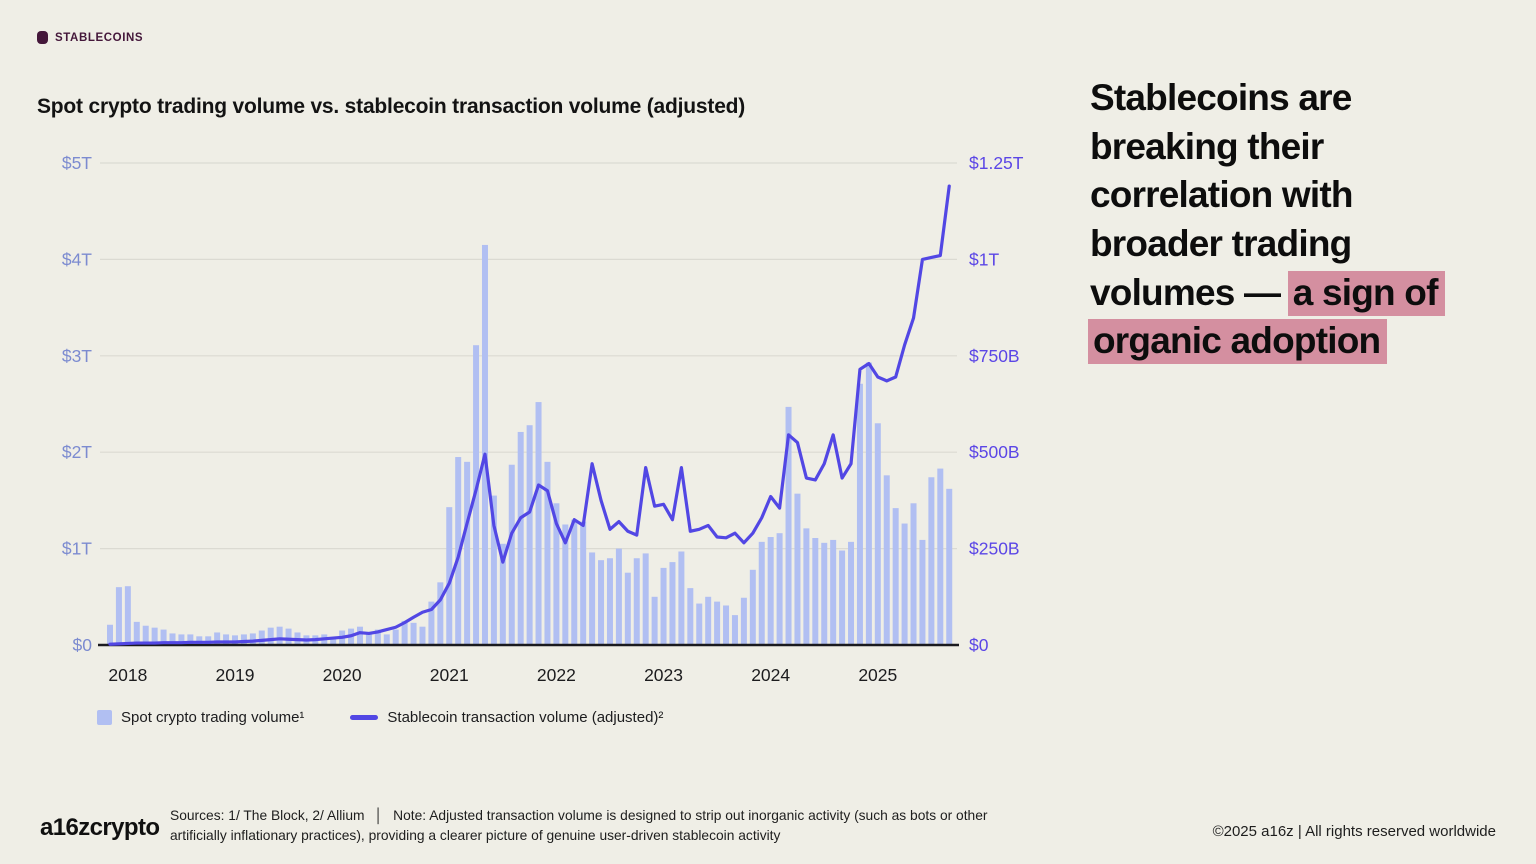 This screenshot has height=864, width=1536. Describe the element at coordinates (979, 645) in the screenshot. I see `right-axis-tick: $0` at that location.